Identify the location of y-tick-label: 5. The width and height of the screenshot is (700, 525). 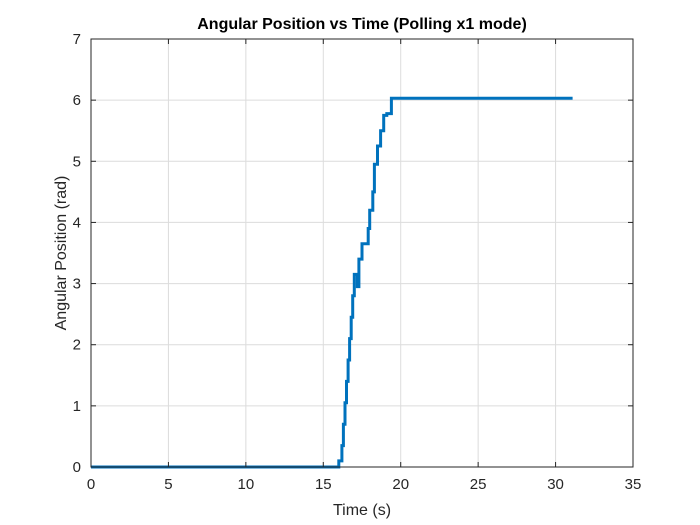
(77, 161).